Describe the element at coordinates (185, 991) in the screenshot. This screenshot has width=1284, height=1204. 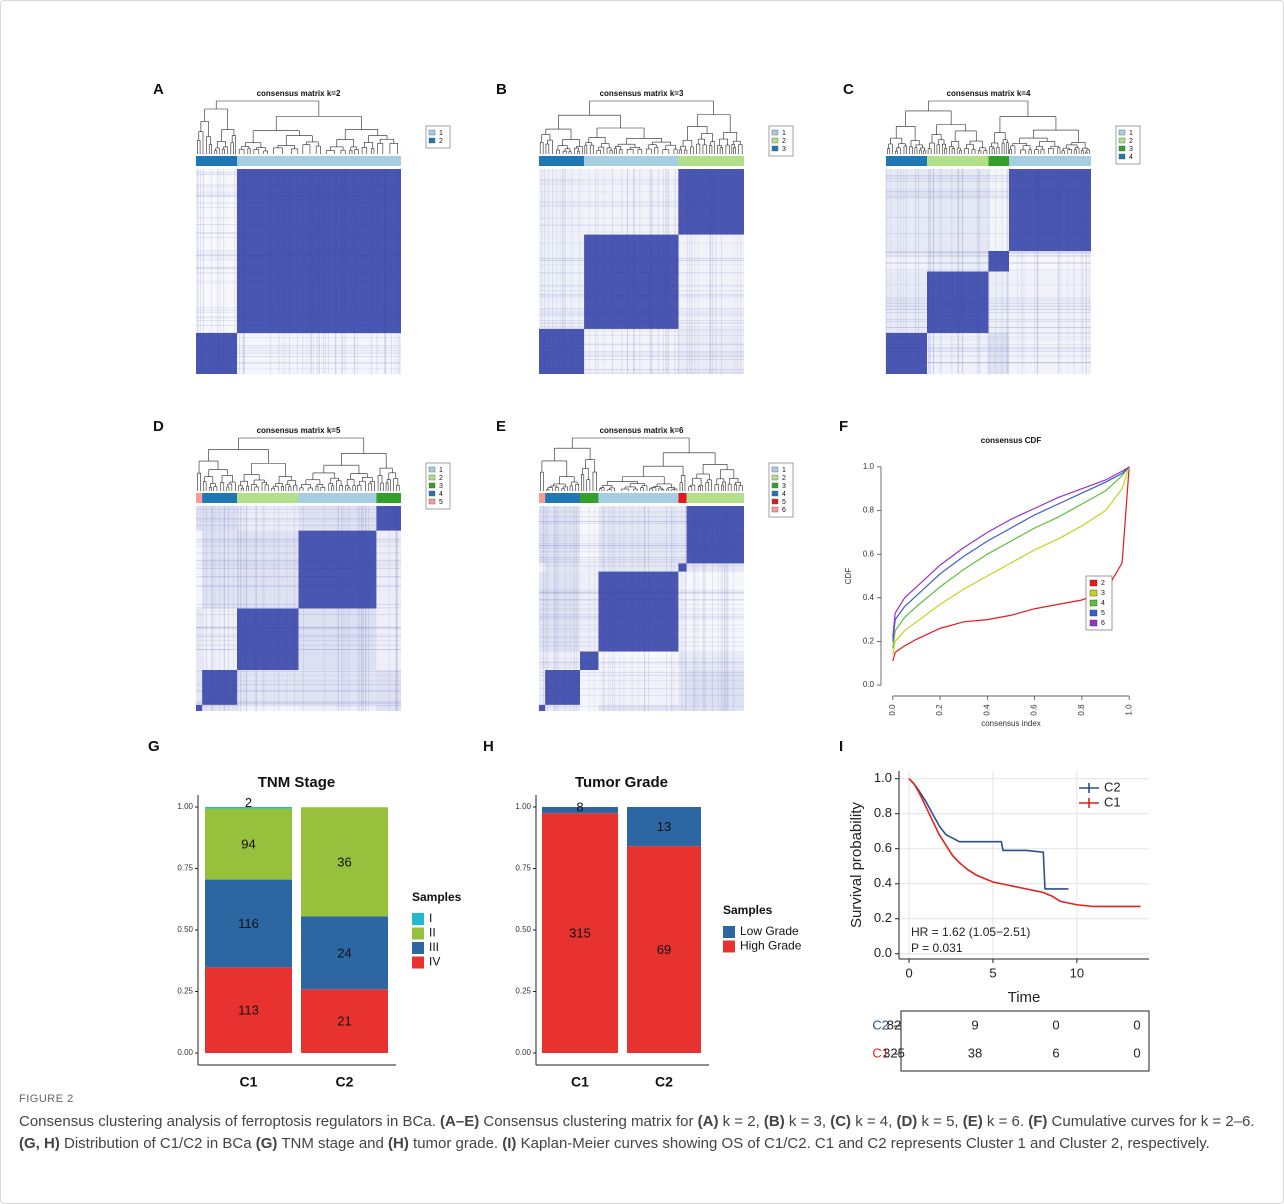
I see `y-tick-label: 0.25` at that location.